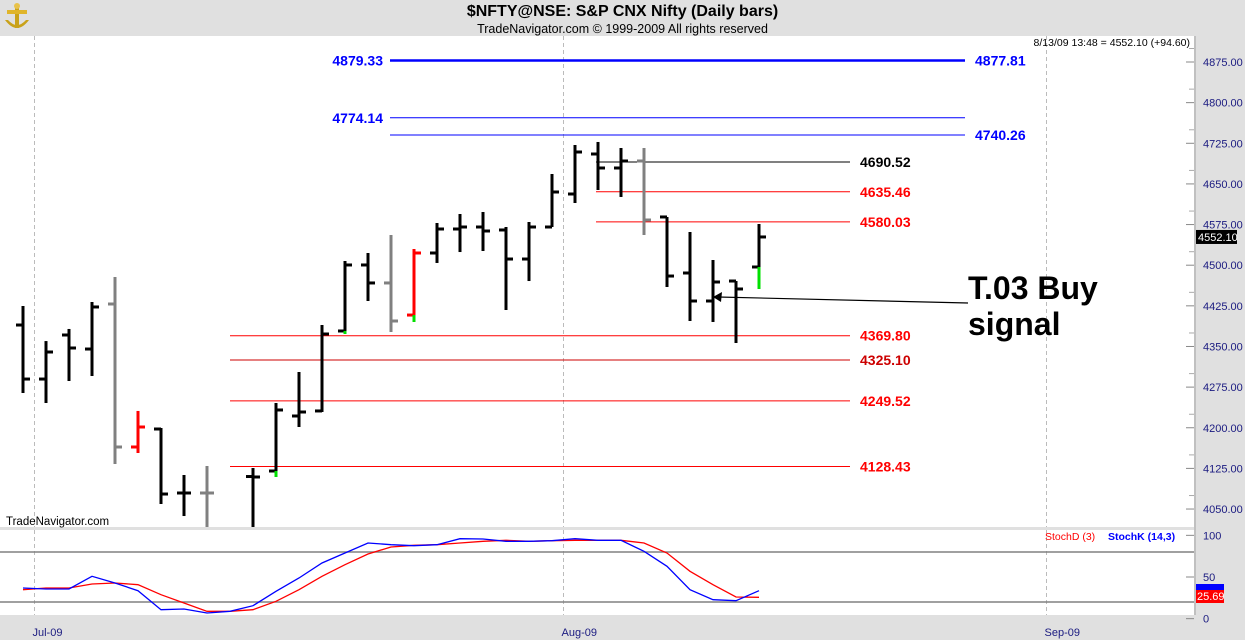 This screenshot has height=640, width=1245. What do you see at coordinates (622, 11) in the screenshot?
I see `chart-title: $NFTY@NSE: S&P CNX Nifty (Daily bars)` at bounding box center [622, 11].